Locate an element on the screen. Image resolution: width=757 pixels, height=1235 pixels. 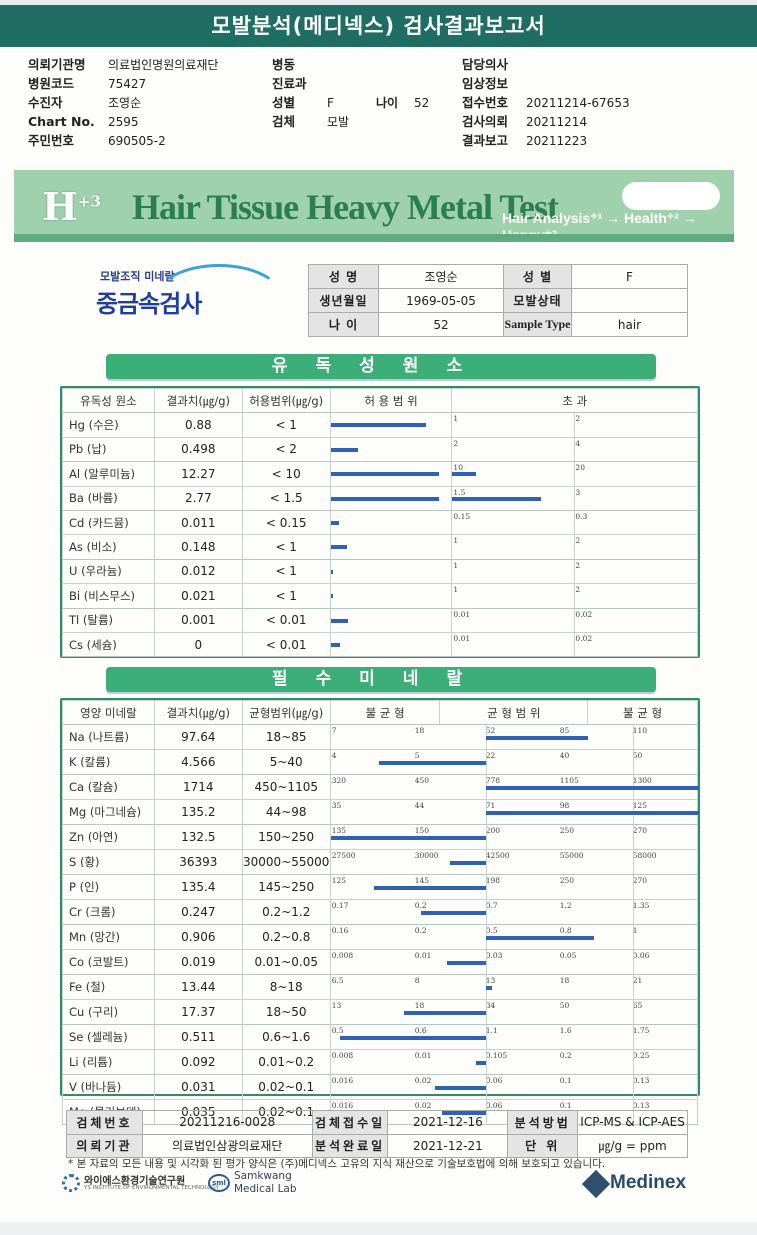
mineral-value: 135.2 is located at coordinates (198, 812).